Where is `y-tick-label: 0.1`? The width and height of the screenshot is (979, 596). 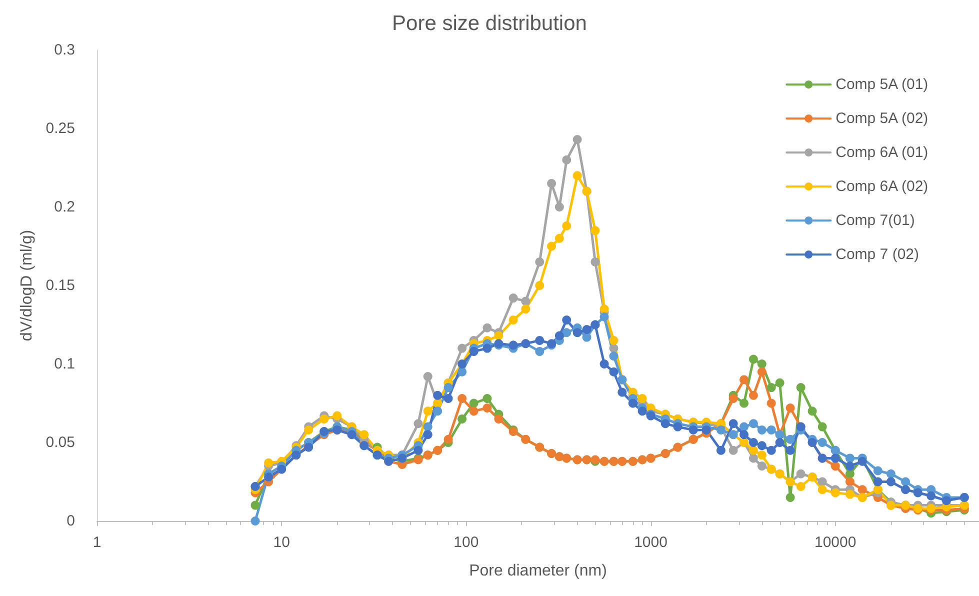 y-tick-label: 0.1 is located at coordinates (64, 364).